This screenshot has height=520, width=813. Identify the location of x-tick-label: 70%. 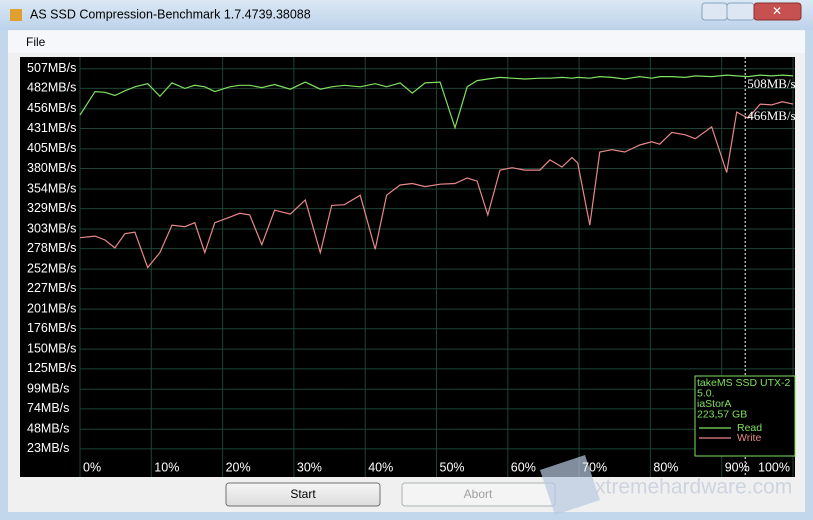
(594, 467).